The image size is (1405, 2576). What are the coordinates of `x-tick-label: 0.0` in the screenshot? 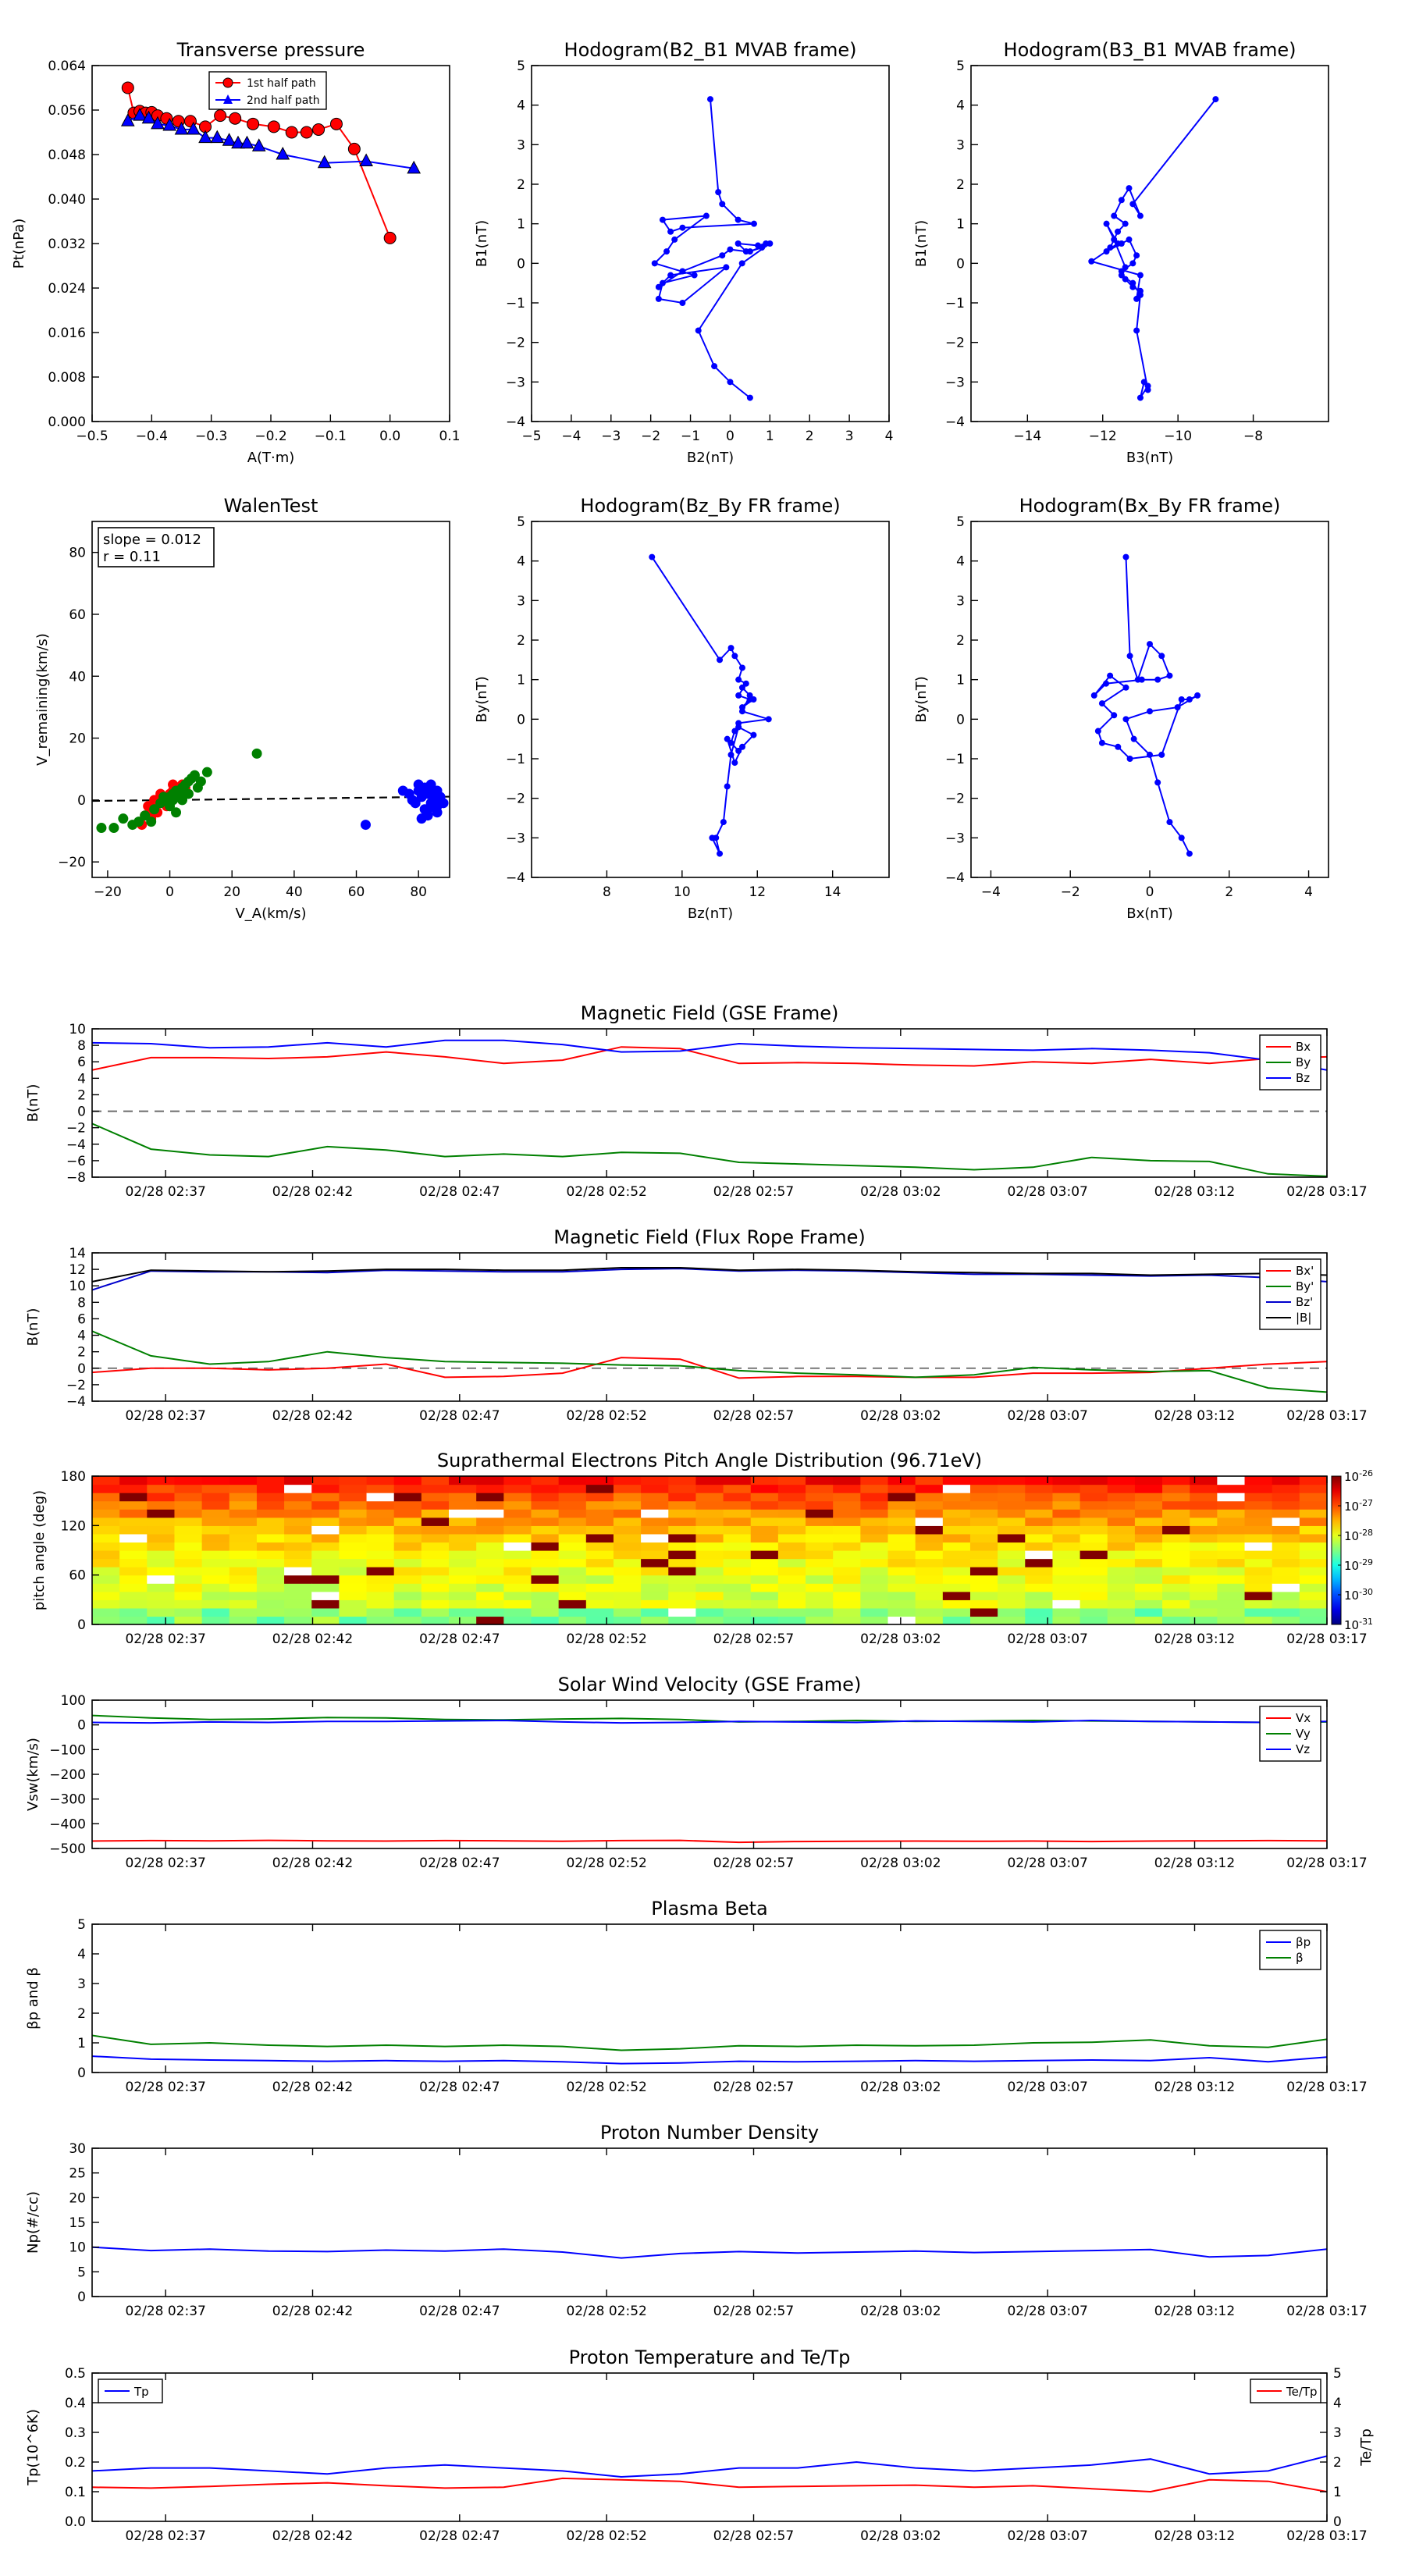 It's located at (390, 436).